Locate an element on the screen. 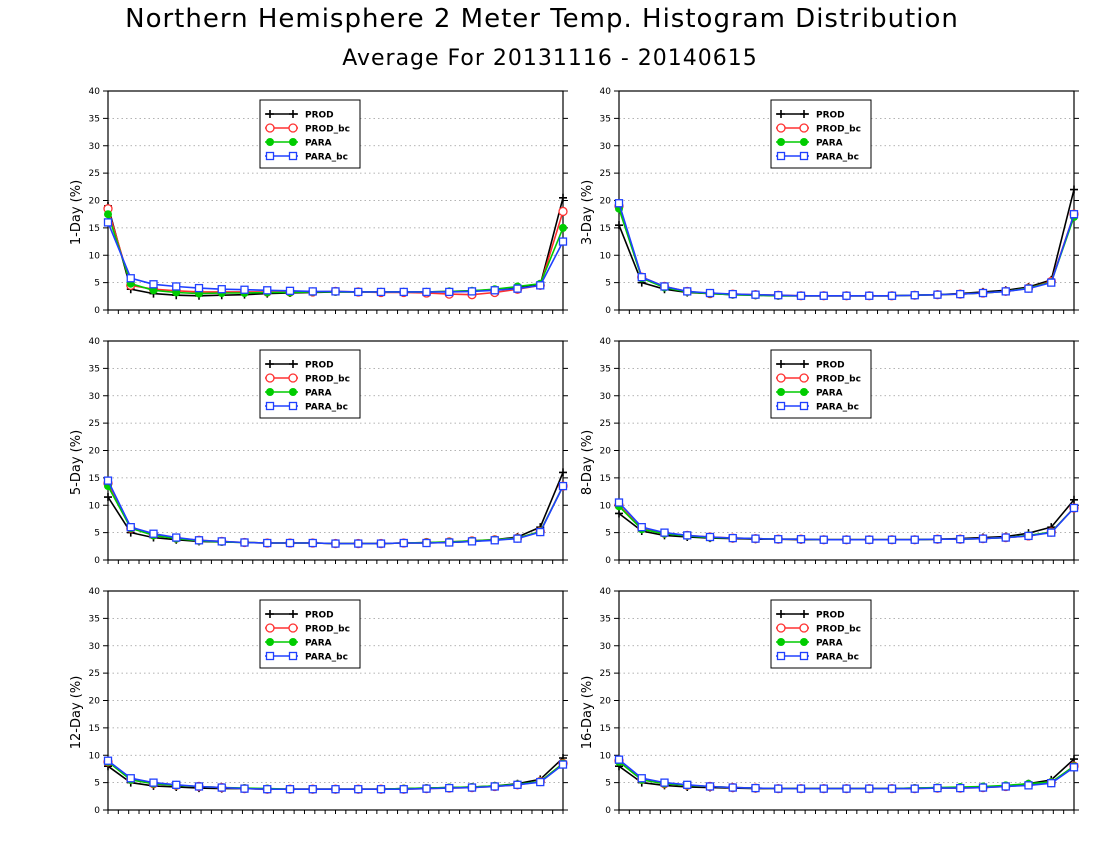 This screenshot has width=1100, height=850. y-axis-label: 8-Day (%) is located at coordinates (587, 462).